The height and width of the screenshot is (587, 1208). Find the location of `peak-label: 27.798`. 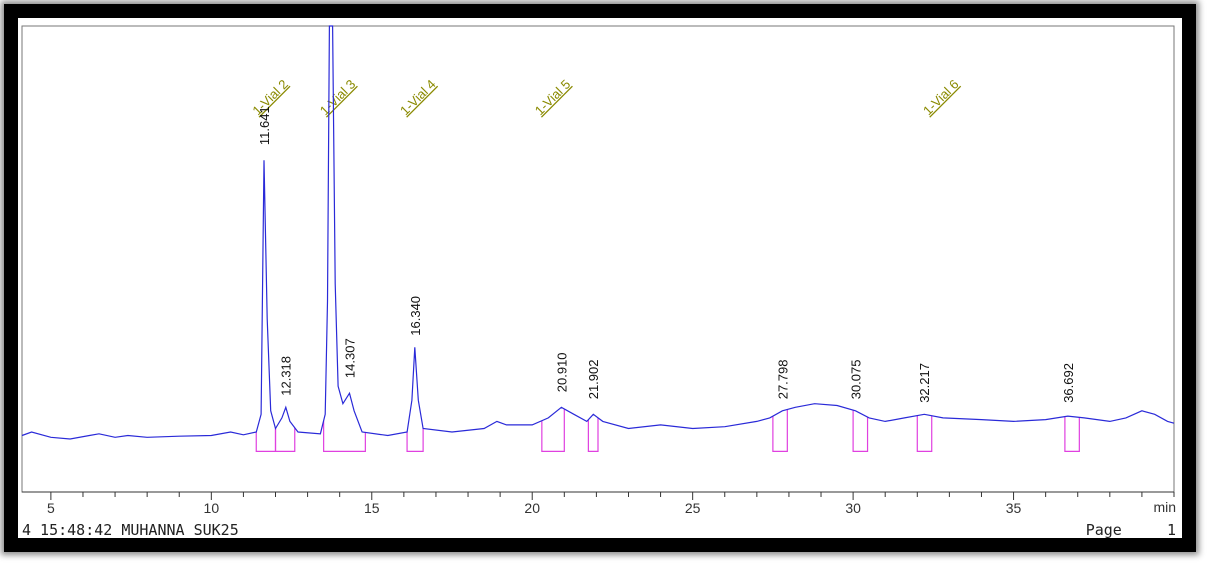

peak-label: 27.798 is located at coordinates (782, 380).